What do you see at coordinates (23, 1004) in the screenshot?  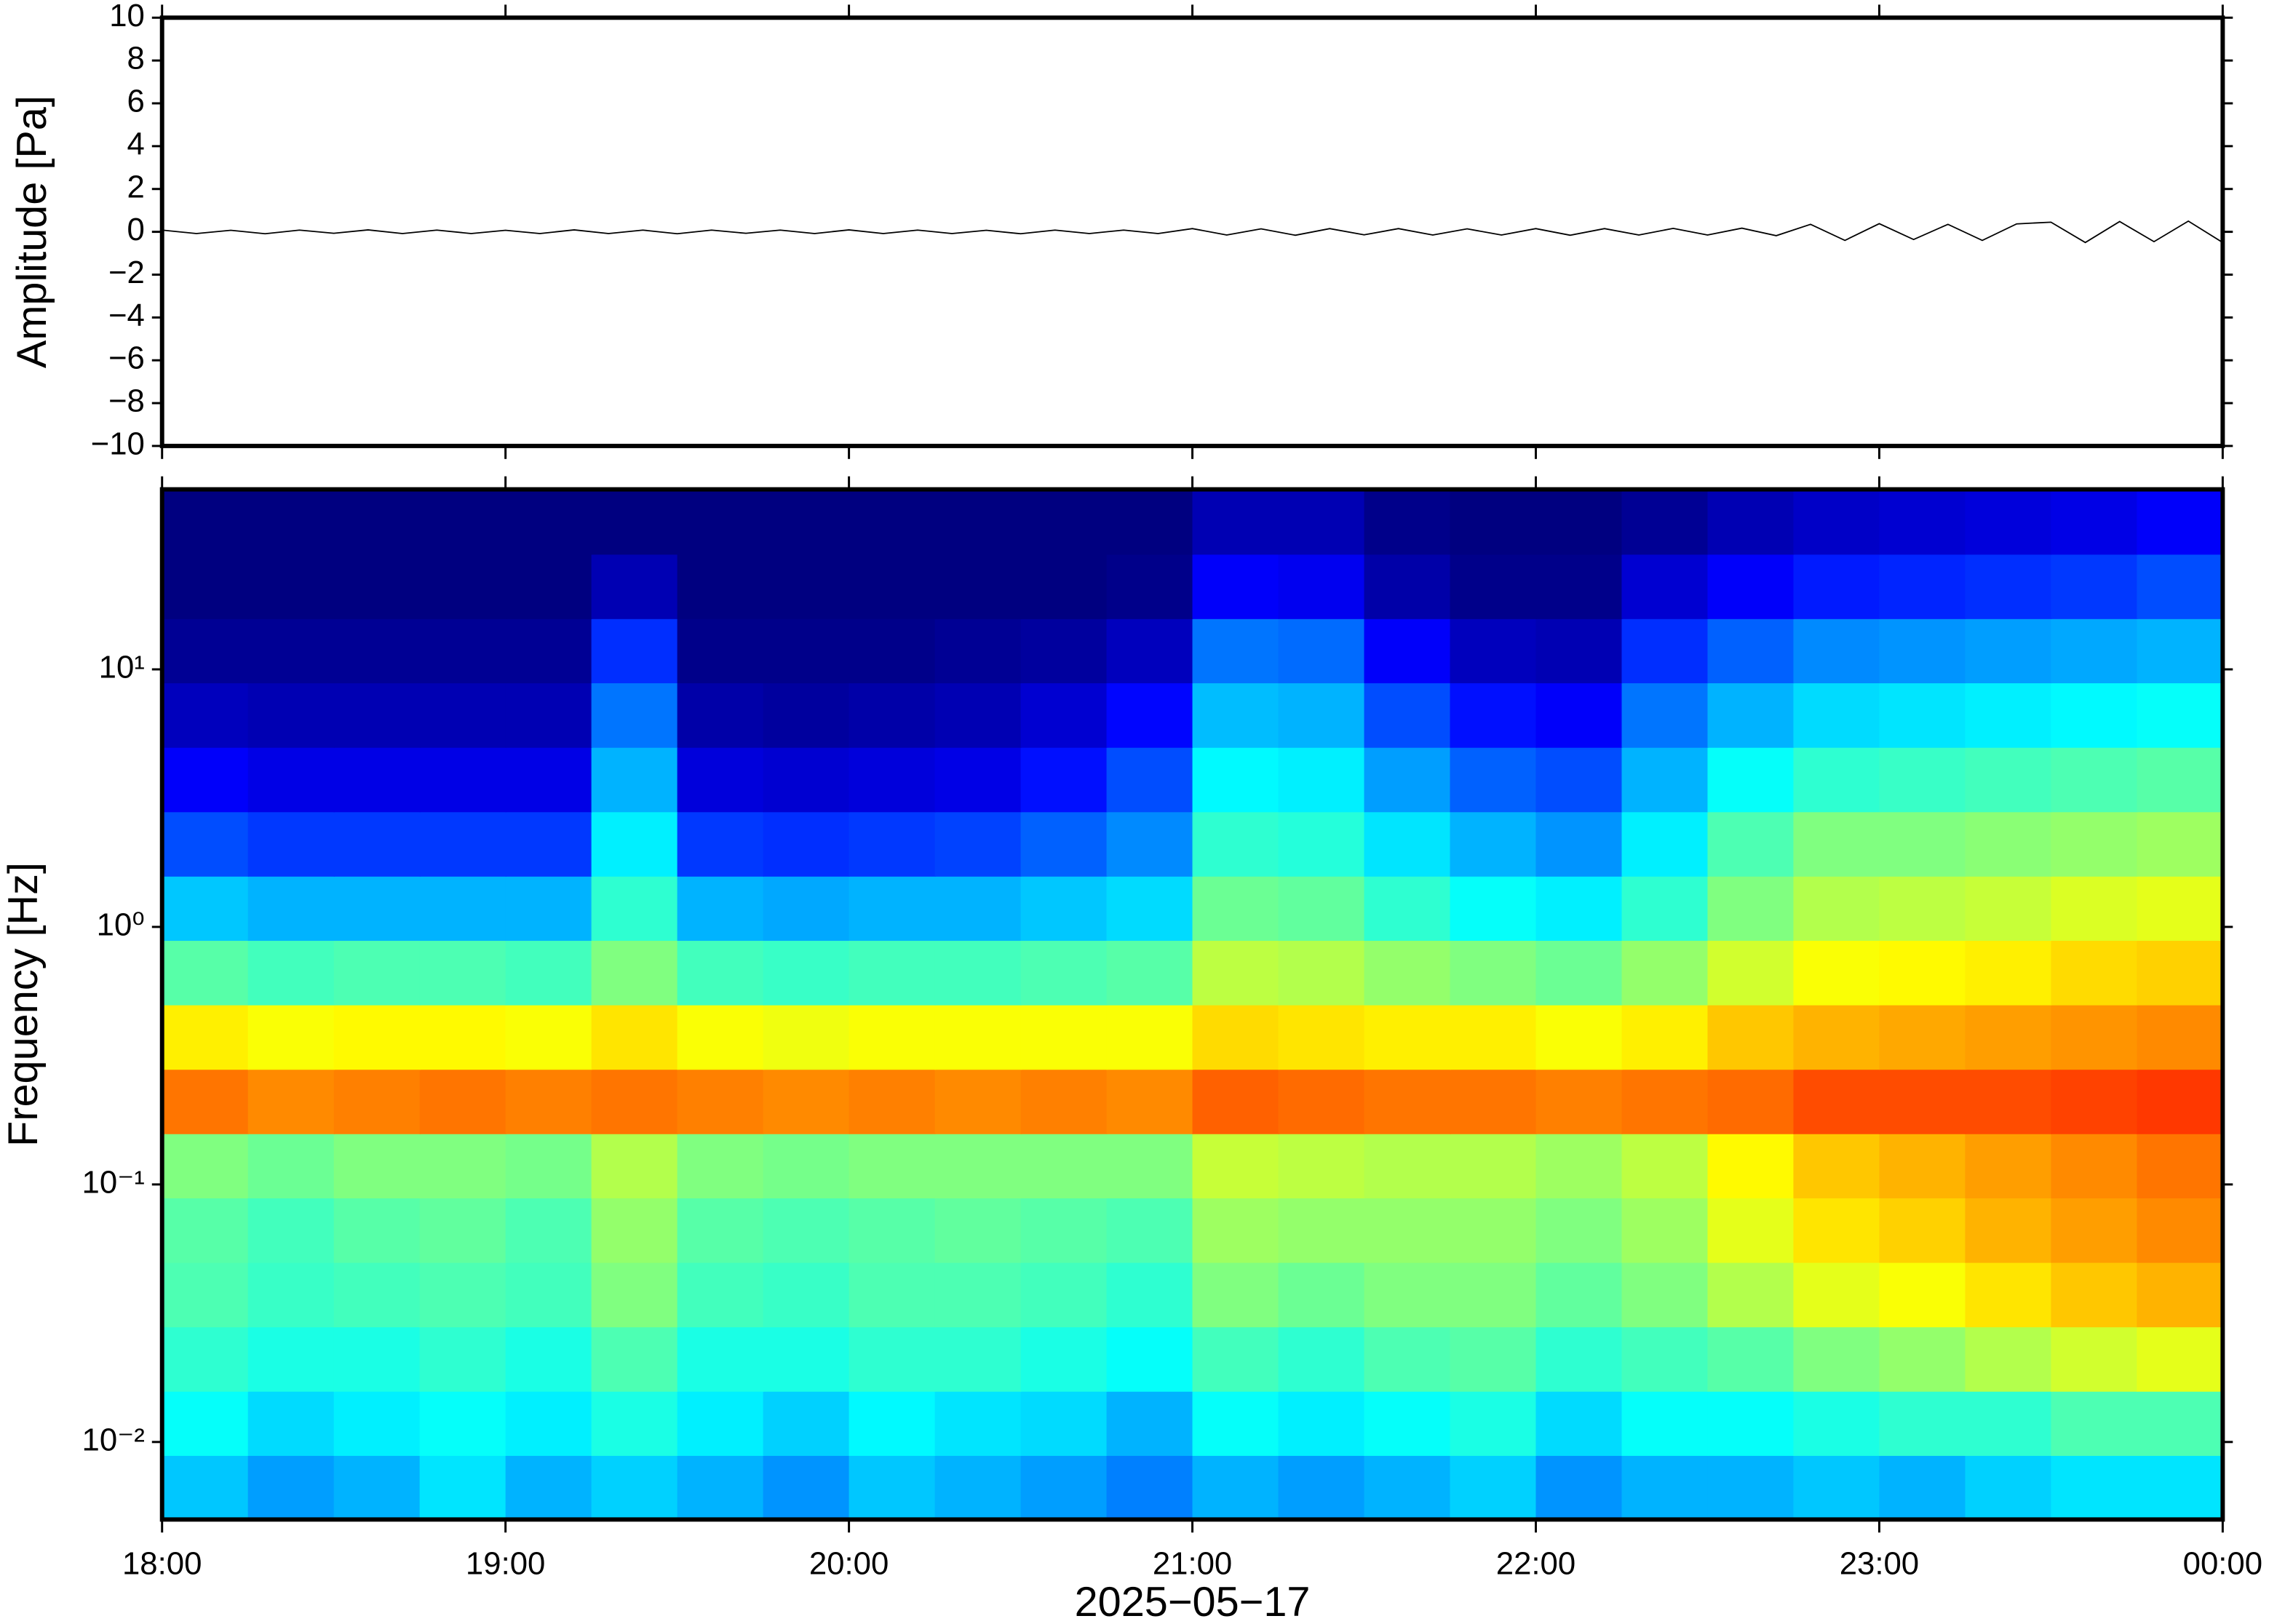 I see `y-axis-label: Frequency [Hz]` at bounding box center [23, 1004].